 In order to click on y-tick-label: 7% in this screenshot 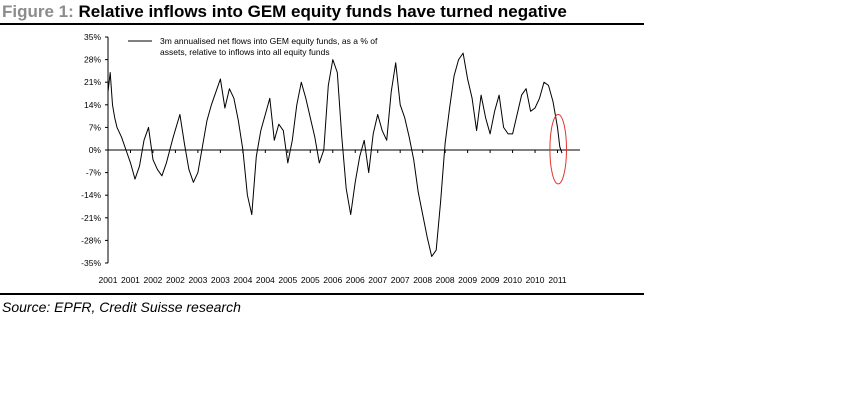, I will do `click(95, 127)`.